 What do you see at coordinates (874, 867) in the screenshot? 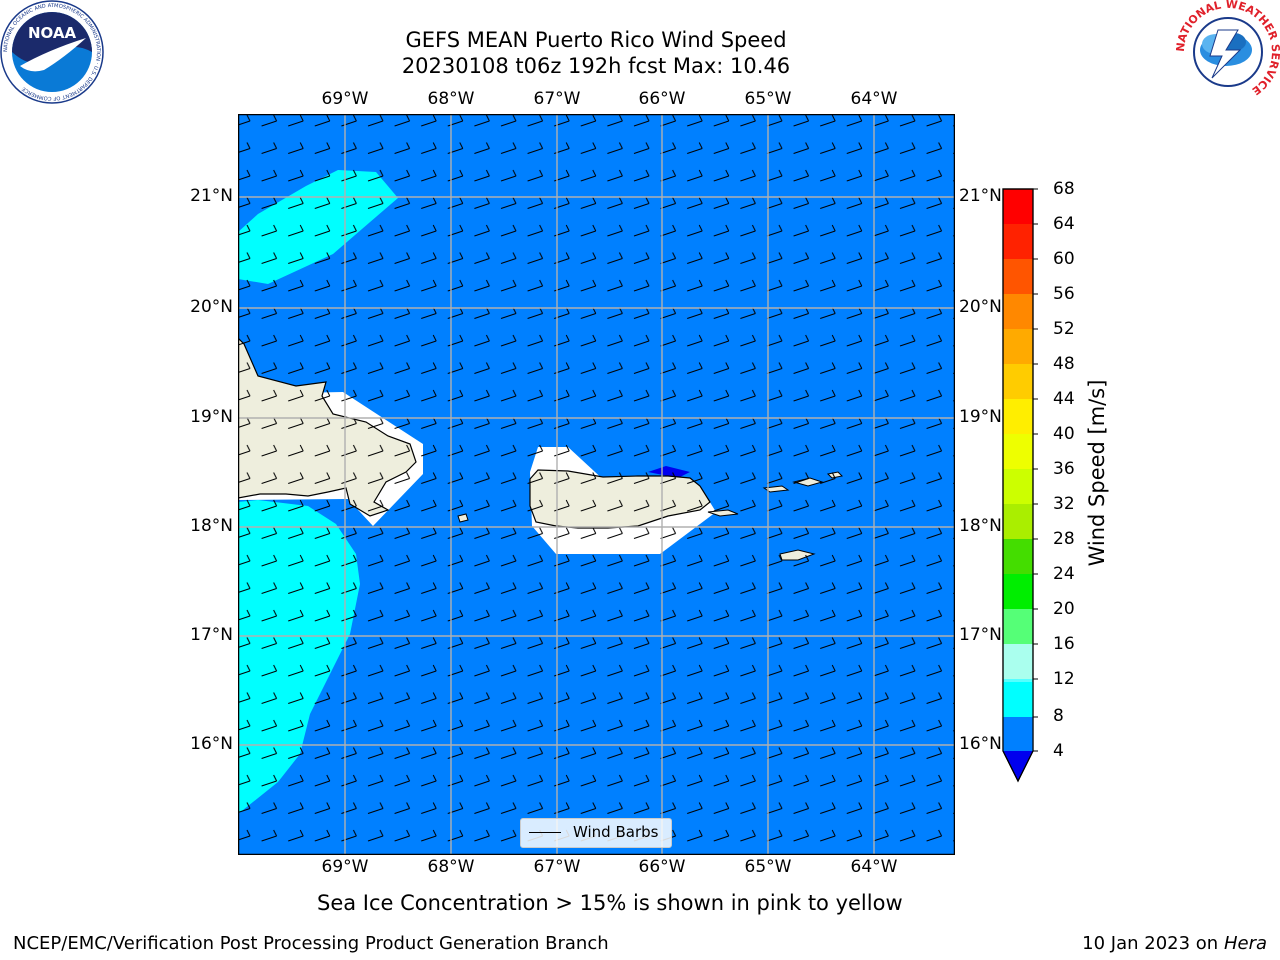
I see `lon-label-bottom: 64°W` at bounding box center [874, 867].